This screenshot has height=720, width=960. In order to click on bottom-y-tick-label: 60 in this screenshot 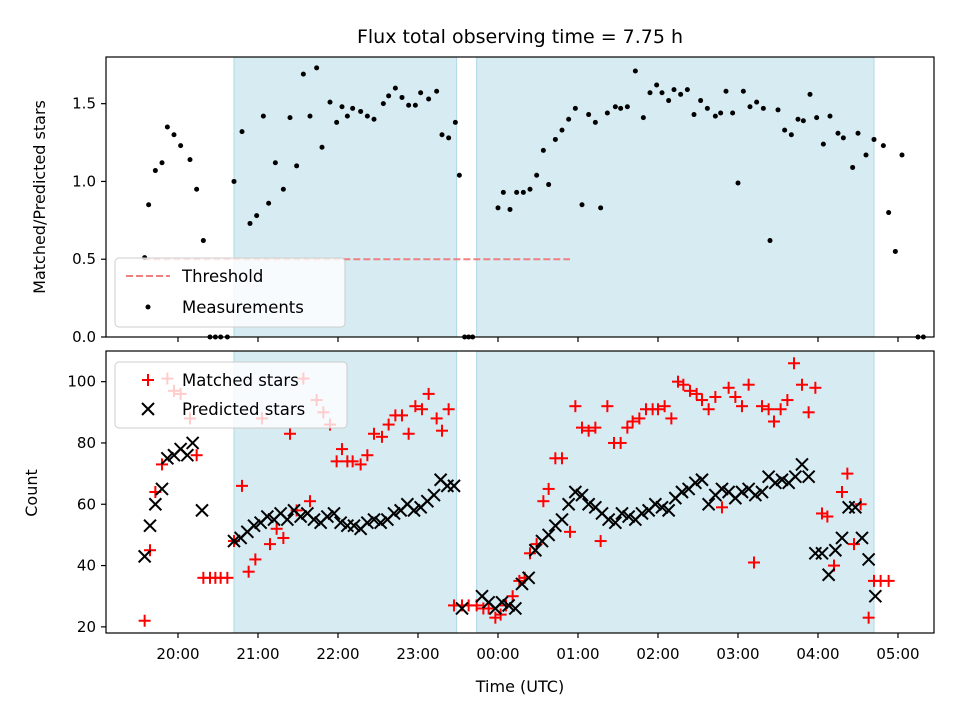, I will do `click(86, 504)`.